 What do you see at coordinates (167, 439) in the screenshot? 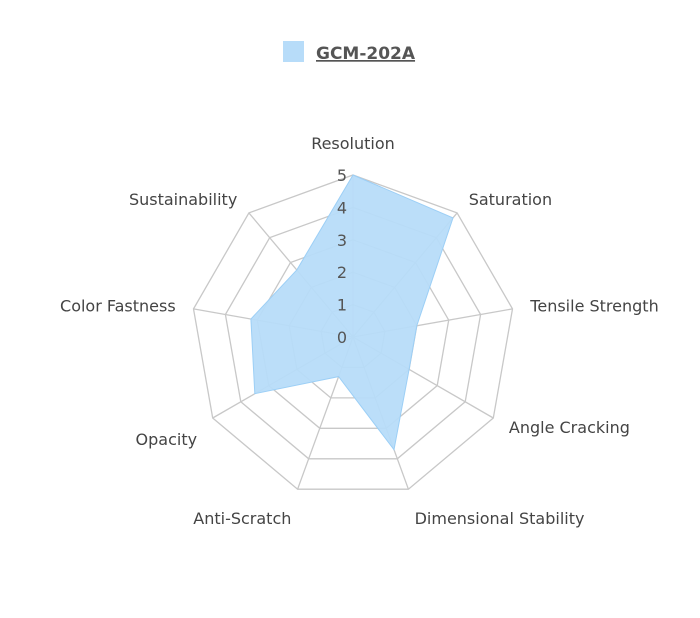
I see `axis-label: Opacity` at bounding box center [167, 439].